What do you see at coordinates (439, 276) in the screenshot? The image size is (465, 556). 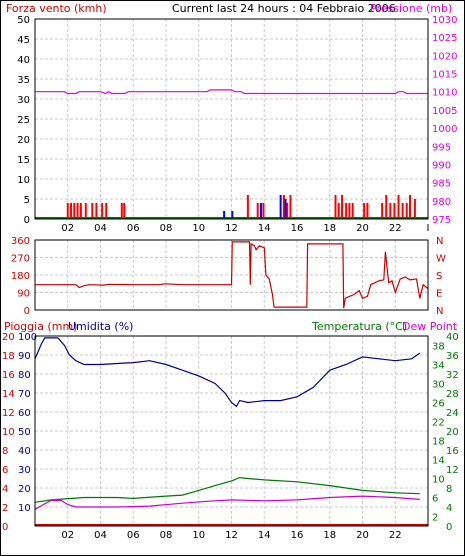 I see `compass-tick-2: S` at bounding box center [439, 276].